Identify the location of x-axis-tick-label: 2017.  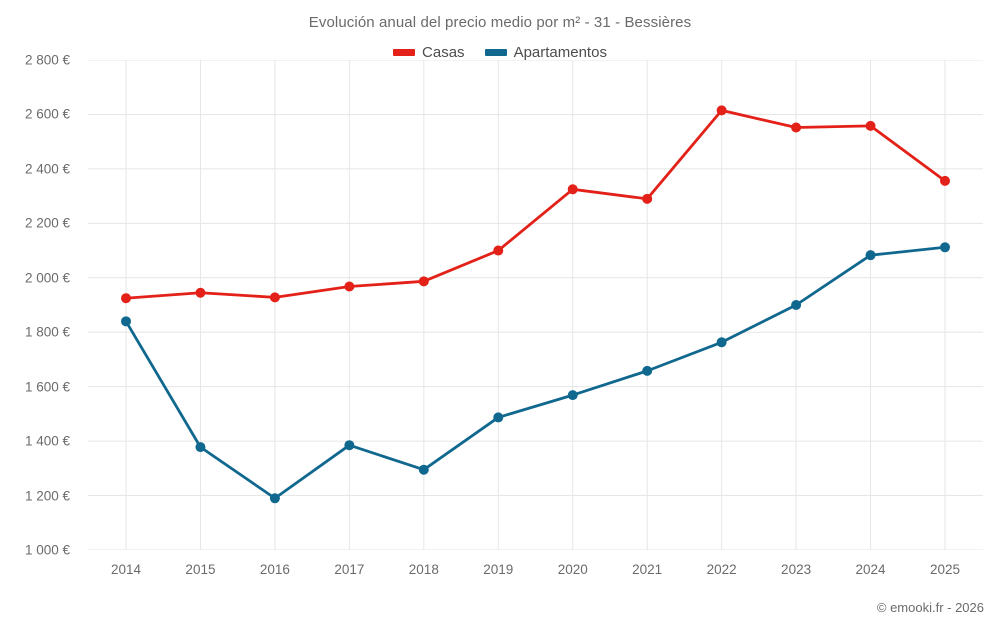
(349, 569).